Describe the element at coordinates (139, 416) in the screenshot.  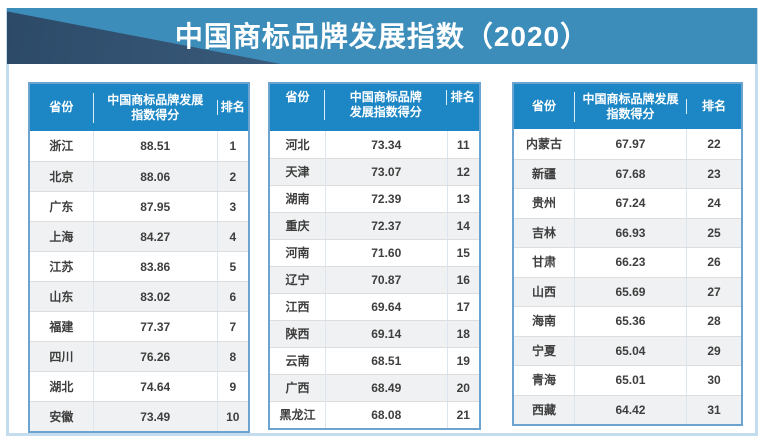
I see `table-row: 安徽 73.49 10` at that location.